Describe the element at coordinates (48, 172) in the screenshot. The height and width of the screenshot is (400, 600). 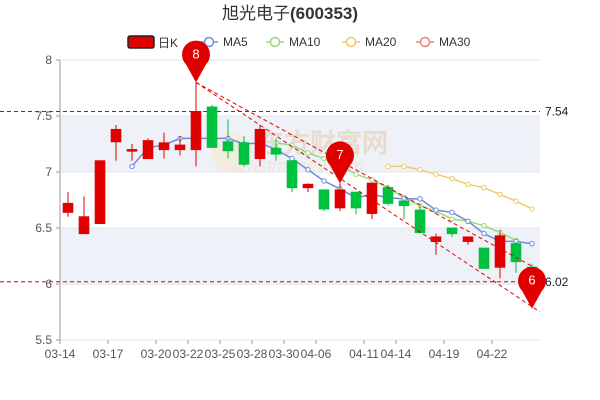
I see `y-tick-label: 7` at that location.